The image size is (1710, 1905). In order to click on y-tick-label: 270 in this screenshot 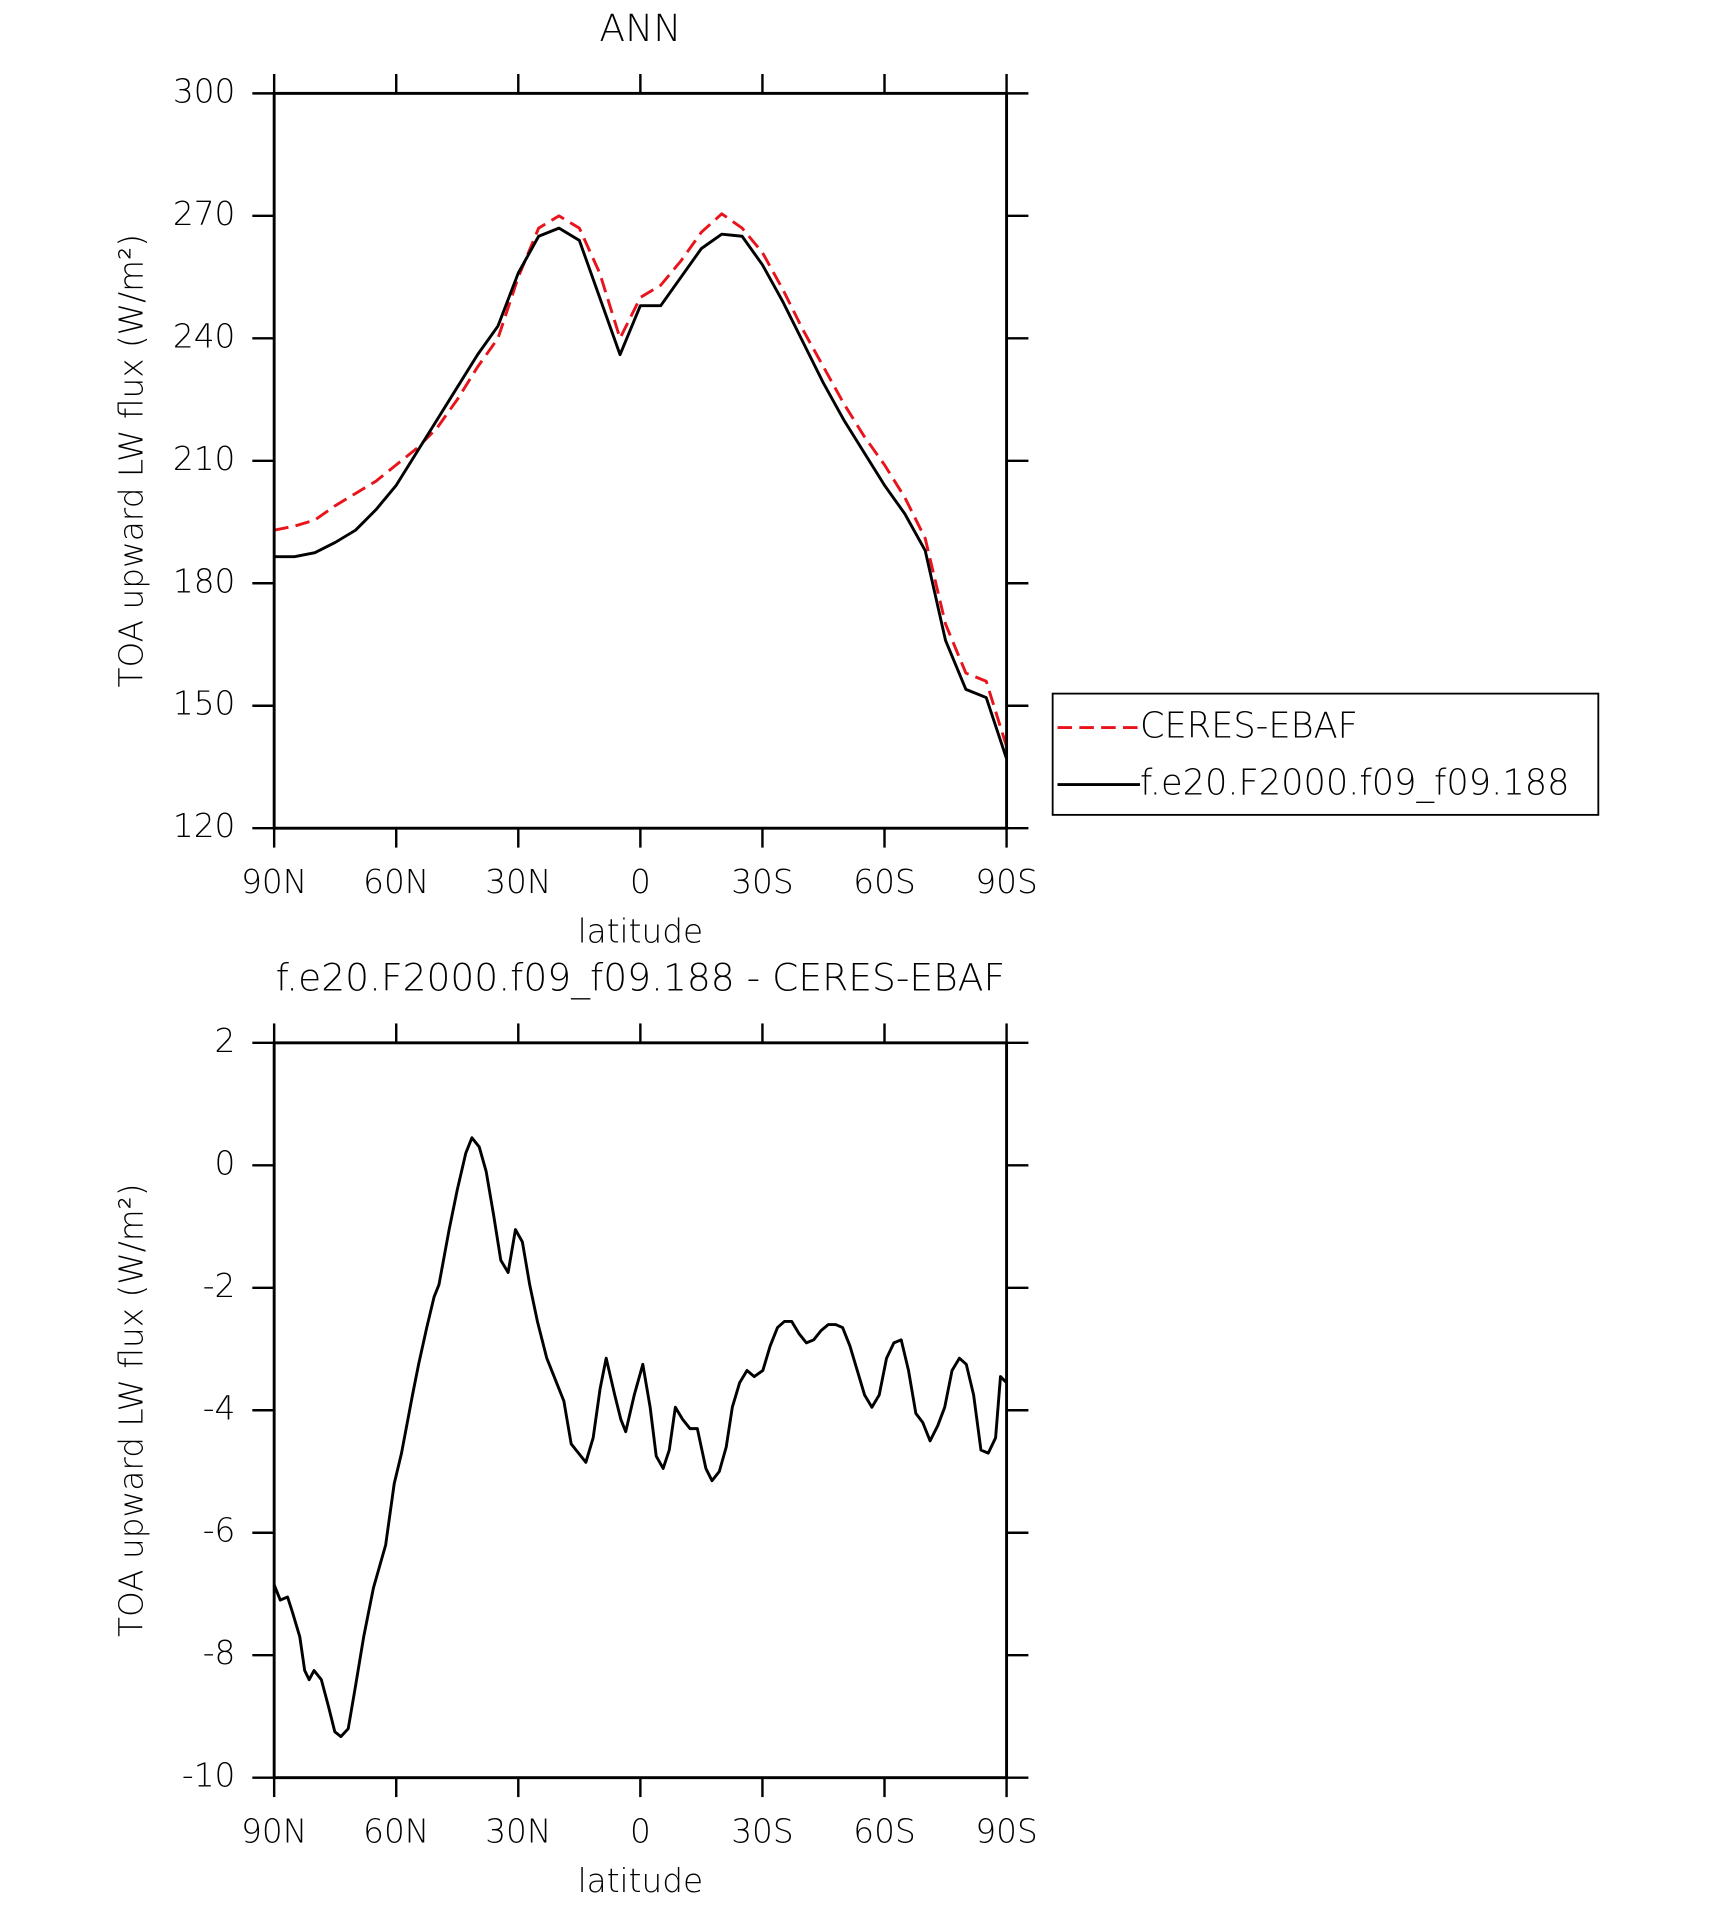, I will do `click(204, 214)`.